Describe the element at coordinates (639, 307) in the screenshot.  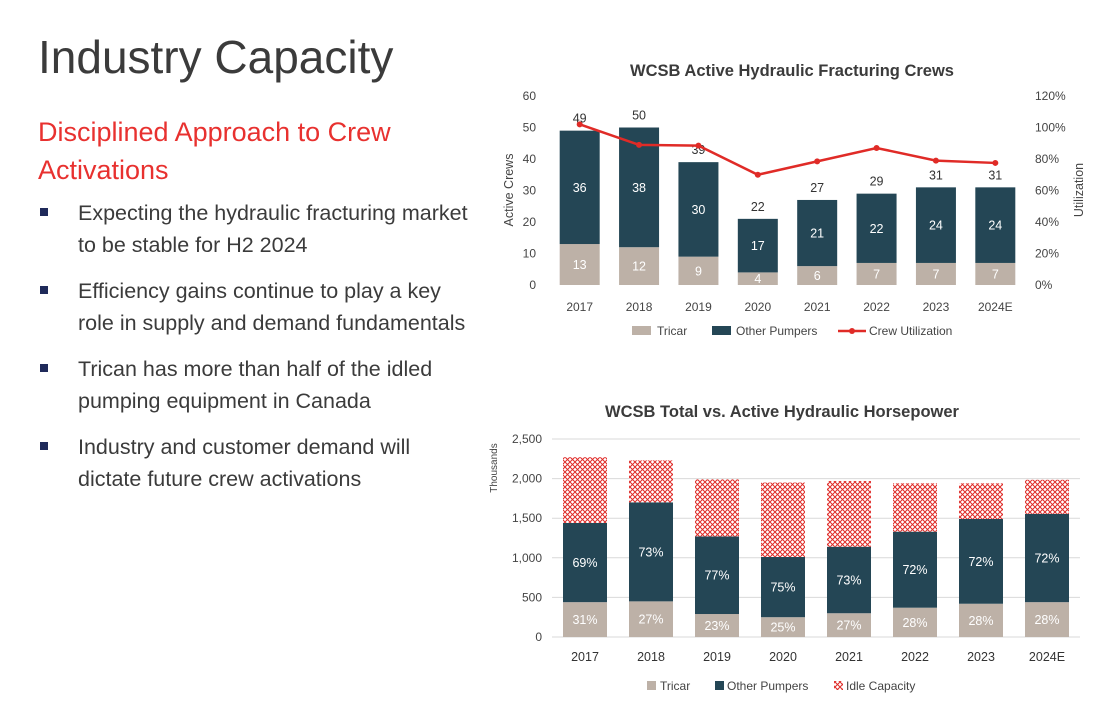
I see `x-tick-label: 2018` at that location.